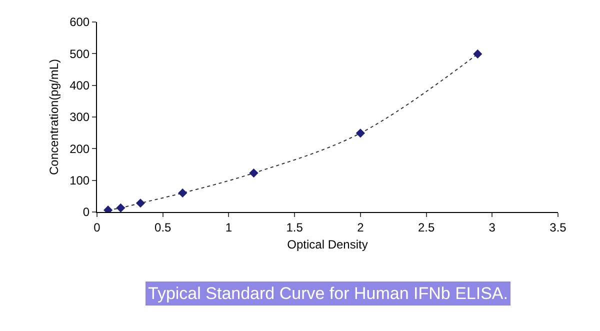 This screenshot has height=331, width=600. I want to click on y-tick-label: 0, so click(86, 212).